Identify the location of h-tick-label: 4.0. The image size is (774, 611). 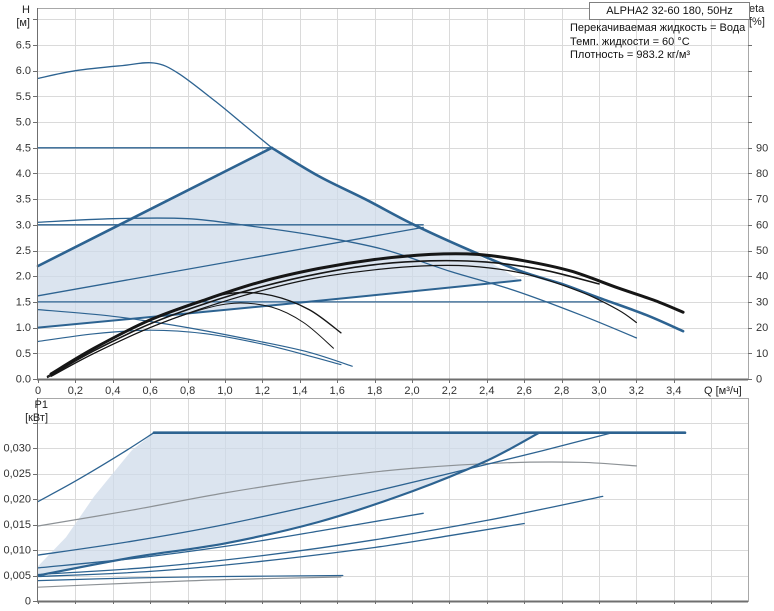
(23, 174).